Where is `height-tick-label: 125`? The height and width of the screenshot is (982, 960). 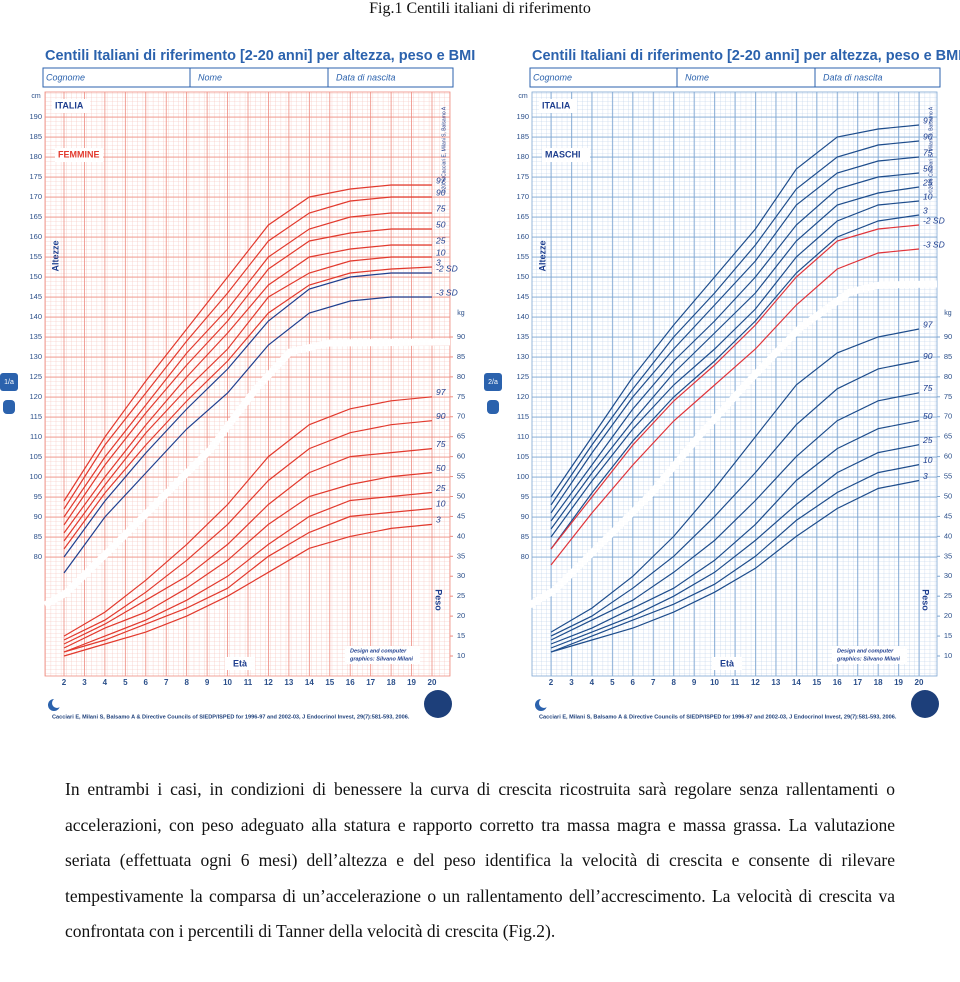
height-tick-label: 125 is located at coordinates (522, 376).